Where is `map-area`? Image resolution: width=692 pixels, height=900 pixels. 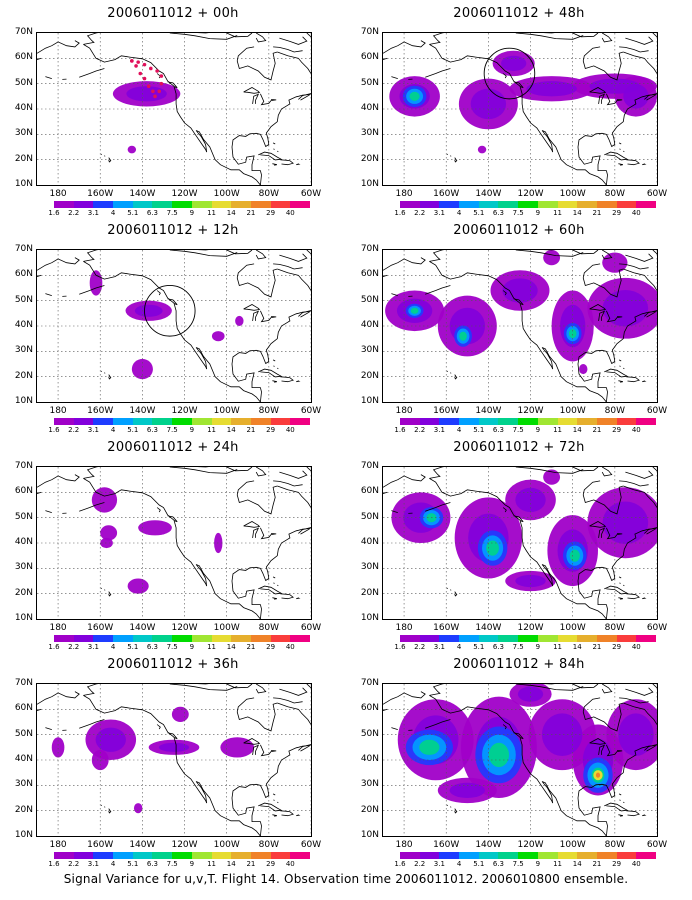 map-area is located at coordinates (174, 109).